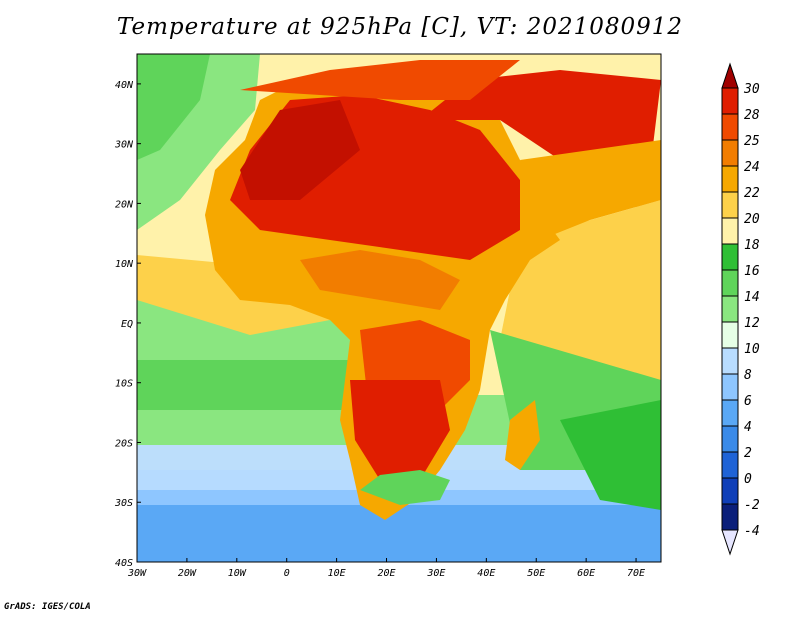 The height and width of the screenshot is (618, 800). What do you see at coordinates (636, 573) in the screenshot?
I see `x-tick-label: 70E` at bounding box center [636, 573].